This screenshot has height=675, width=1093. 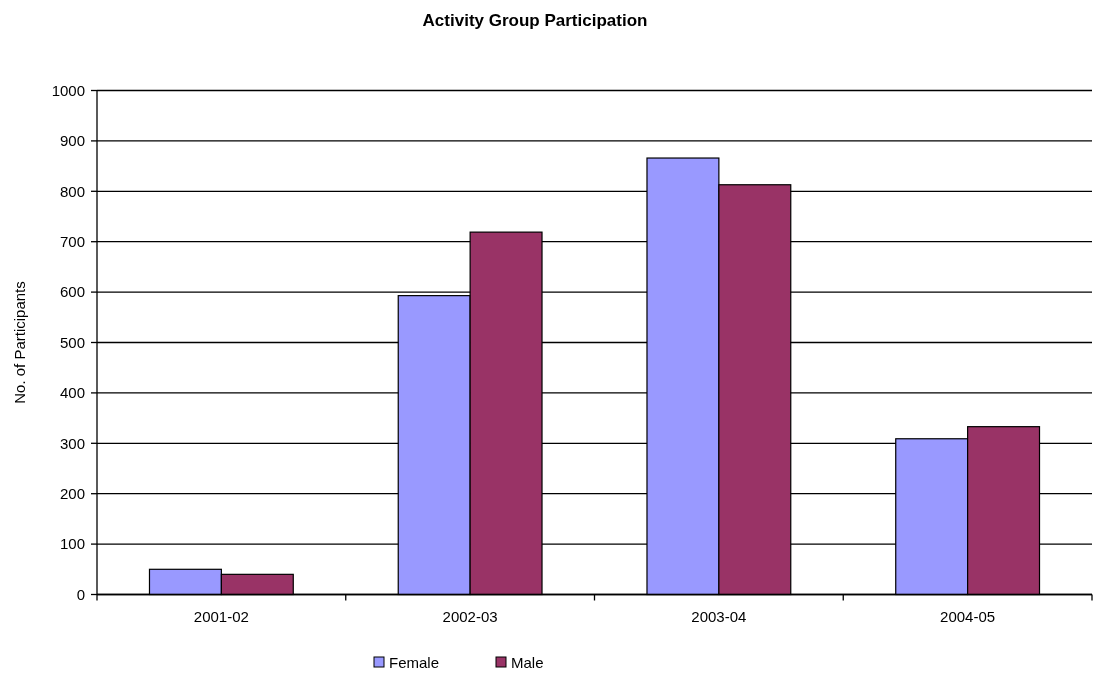 What do you see at coordinates (968, 616) in the screenshot?
I see `x-tick-label: 2004-05` at bounding box center [968, 616].